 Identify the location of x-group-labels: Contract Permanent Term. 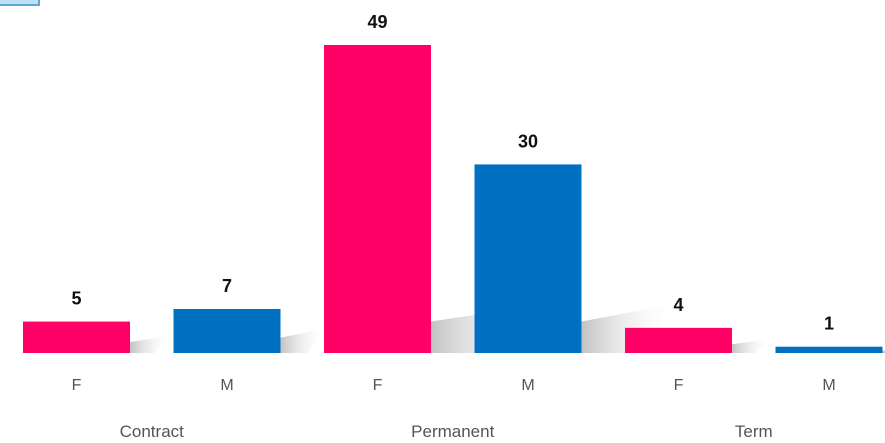
(446, 431).